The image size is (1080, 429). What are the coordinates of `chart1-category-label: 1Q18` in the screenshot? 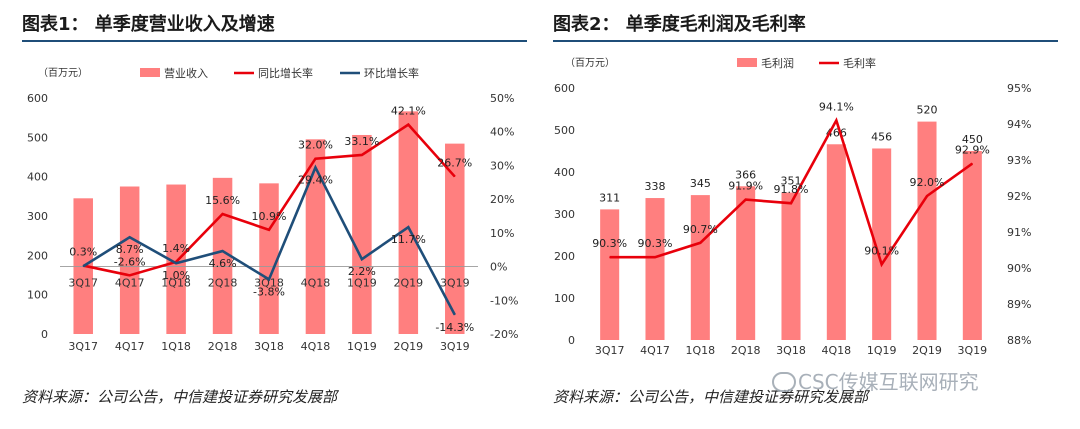 It's located at (176, 283).